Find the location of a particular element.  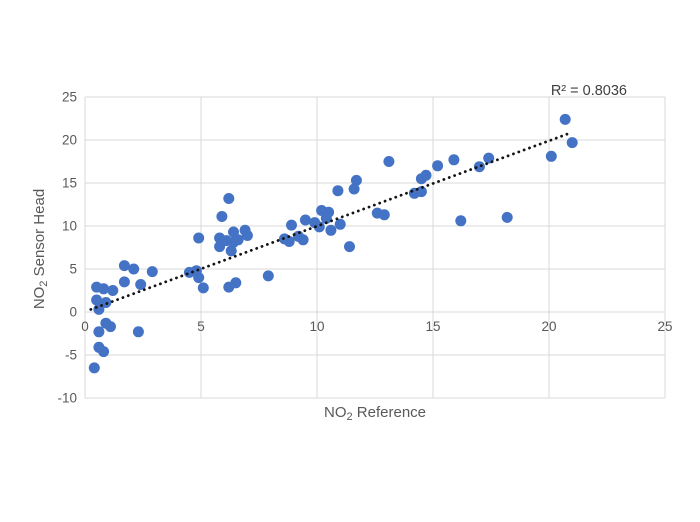

r-squared-annotation: R² = 0.8036 is located at coordinates (589, 91).